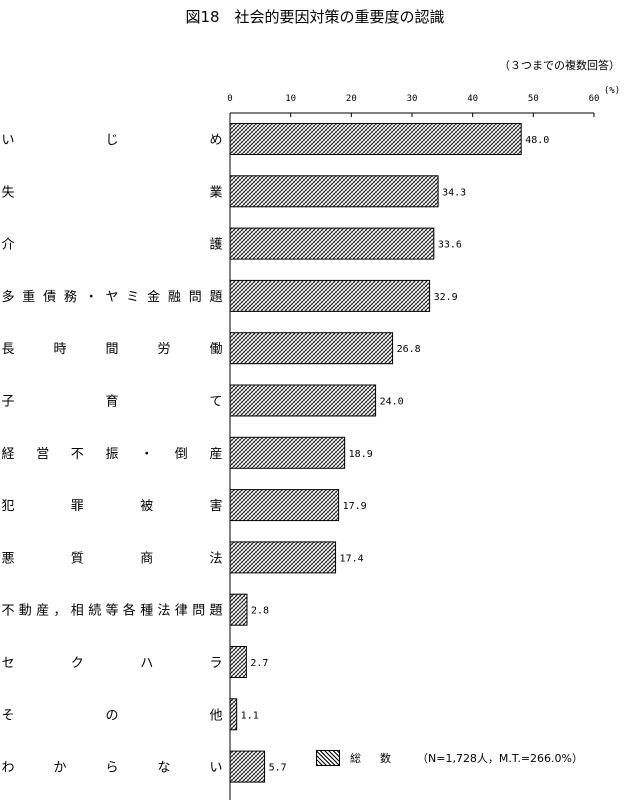 Image resolution: width=630 pixels, height=800 pixels. Describe the element at coordinates (111, 245) in the screenshot. I see `category-label: 介護` at that location.